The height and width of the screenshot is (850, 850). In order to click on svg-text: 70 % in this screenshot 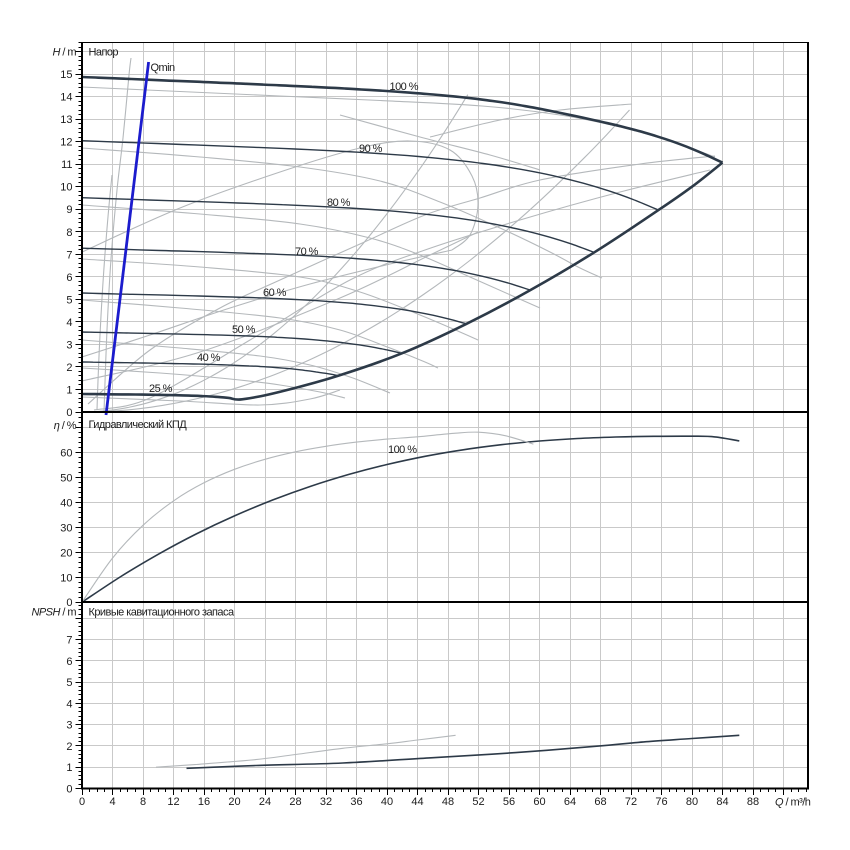, I will do `click(307, 252)`.